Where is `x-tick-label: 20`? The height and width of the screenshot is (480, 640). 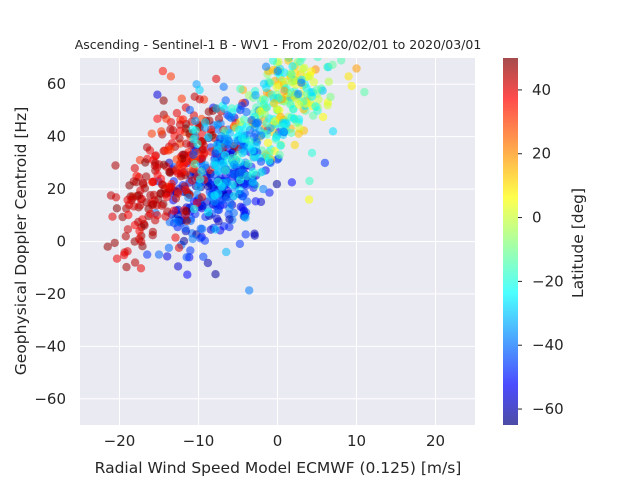
x-tick-label: 20 is located at coordinates (435, 441).